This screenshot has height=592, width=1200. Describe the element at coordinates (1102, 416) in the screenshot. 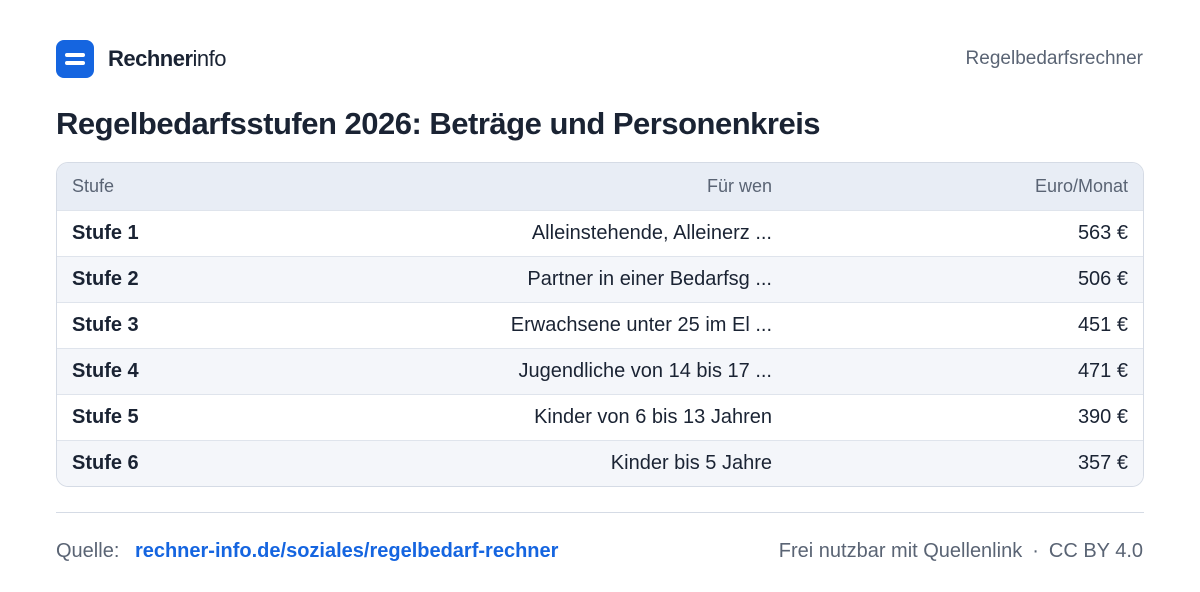

I see `cell-euro-monat: 390 €` at that location.